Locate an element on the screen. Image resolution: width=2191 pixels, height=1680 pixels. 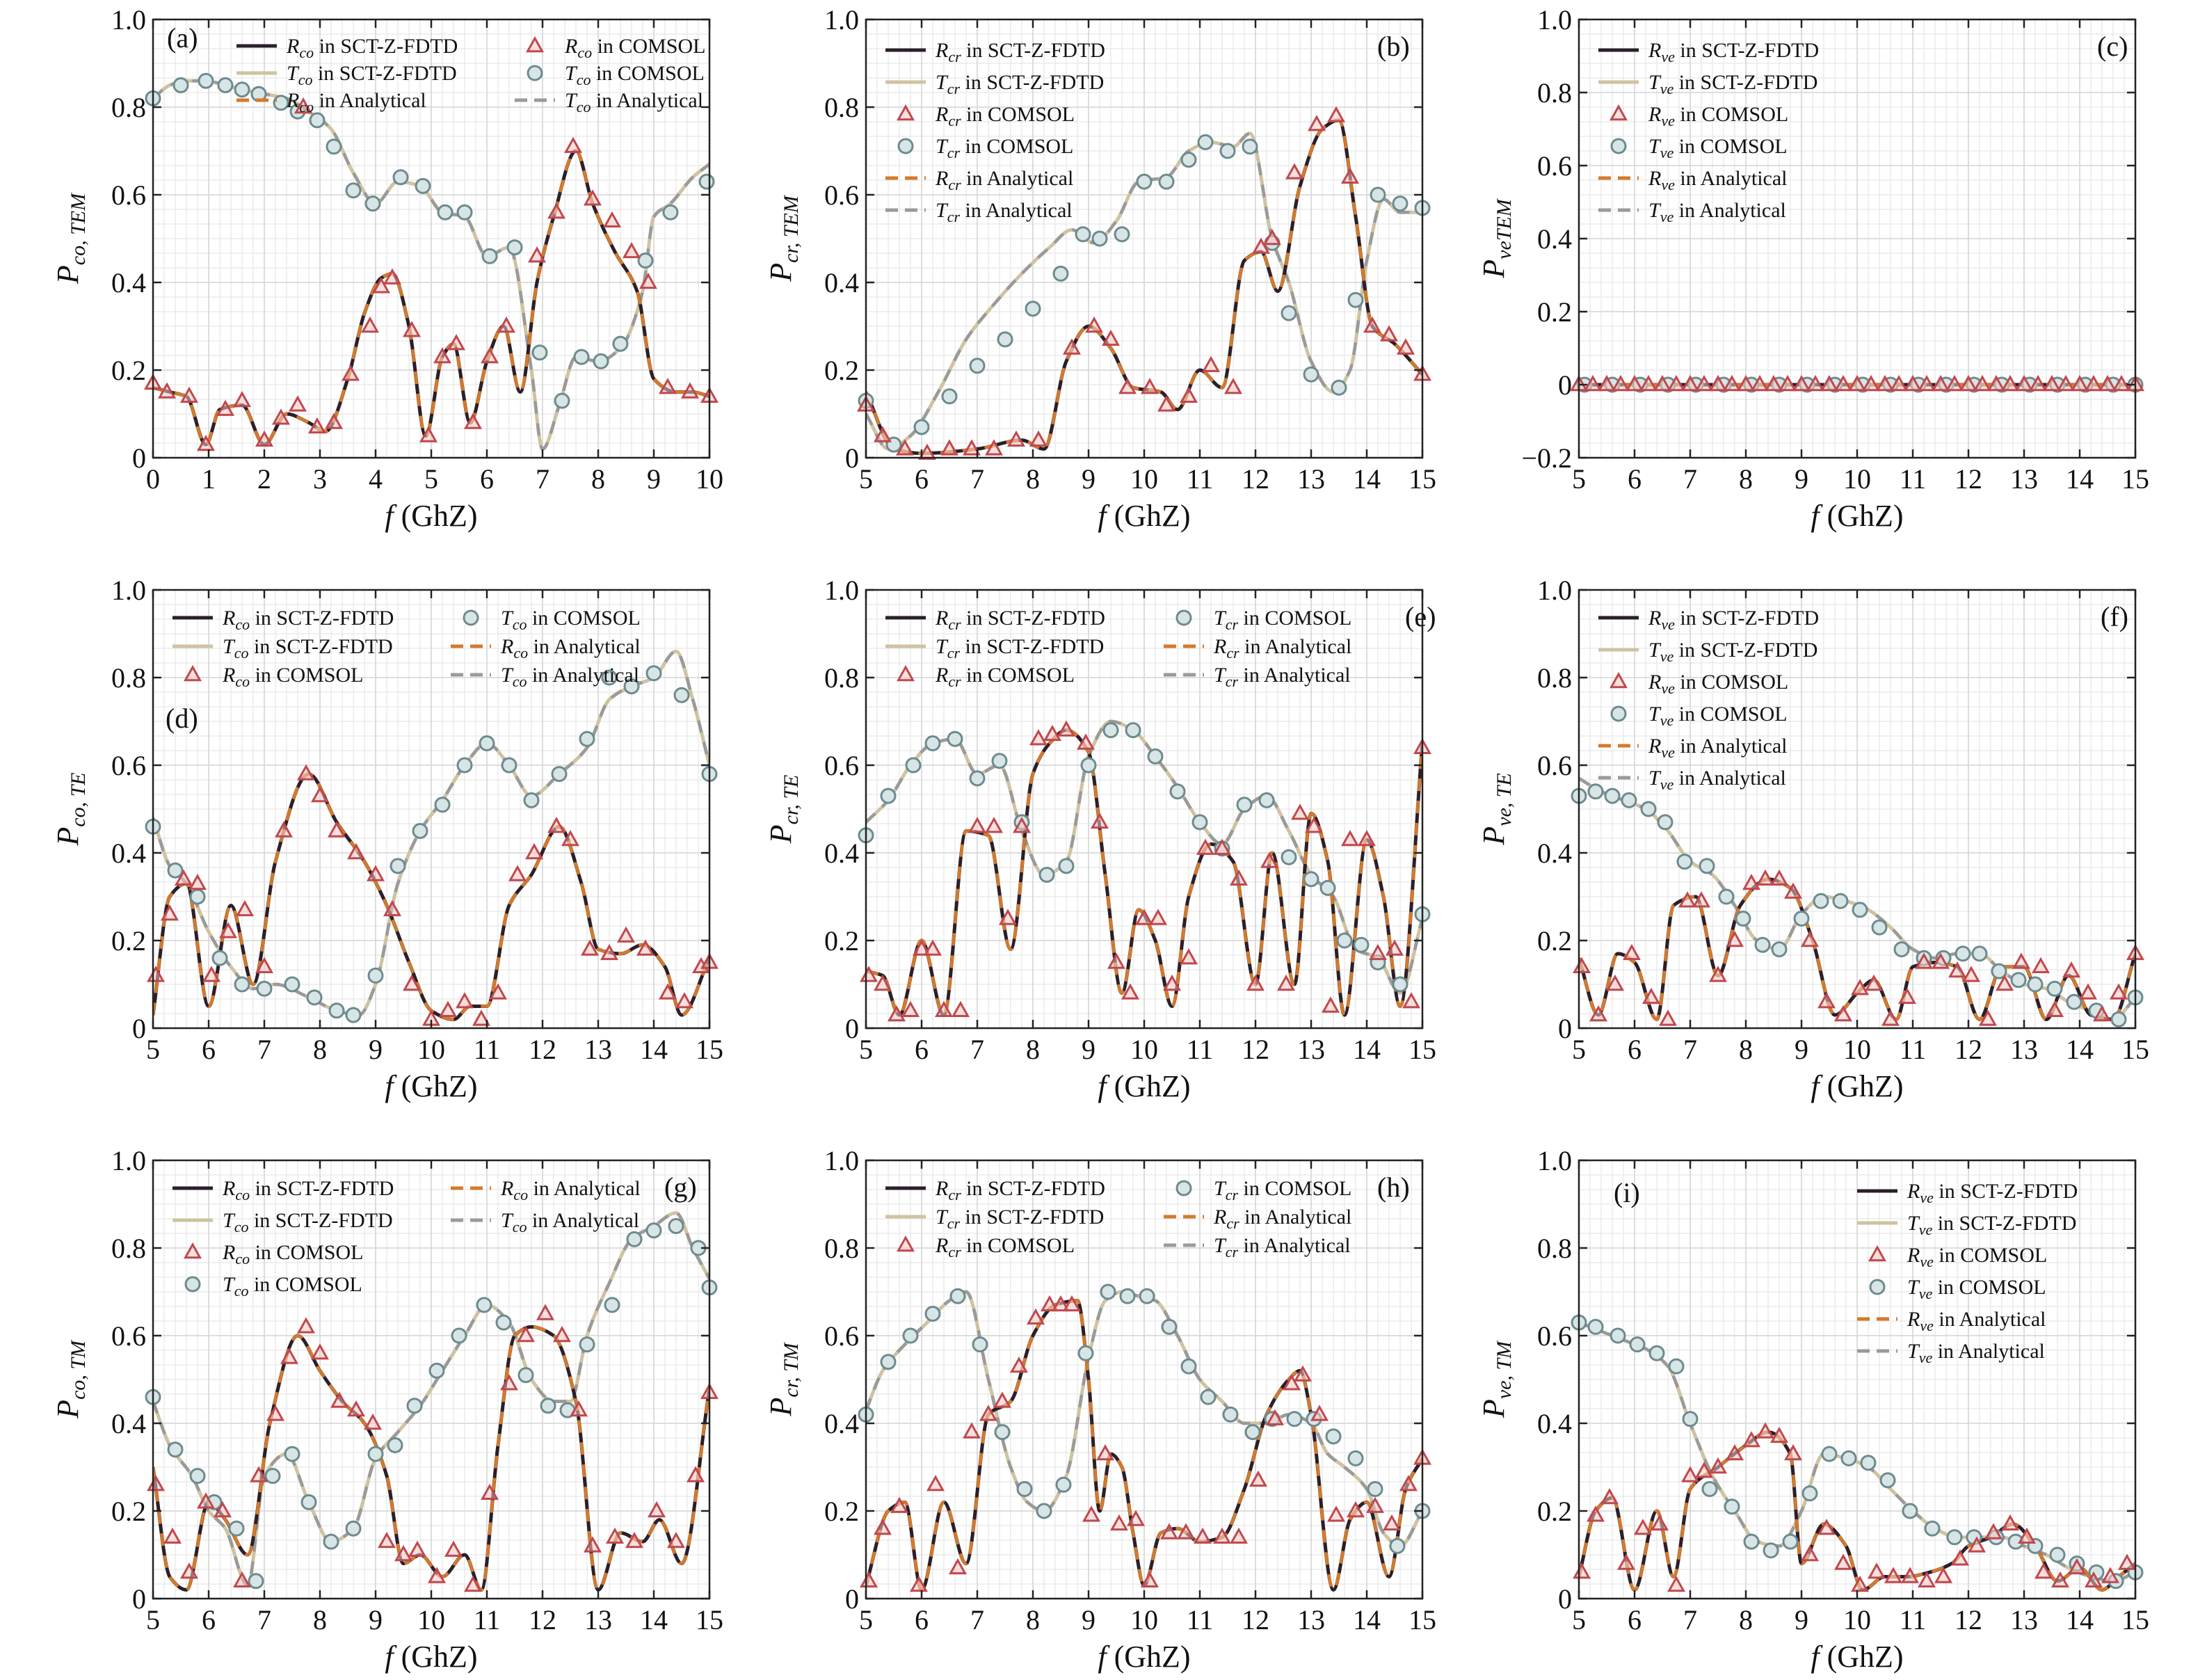
panel-letter-i: (i) is located at coordinates (1627, 1192).